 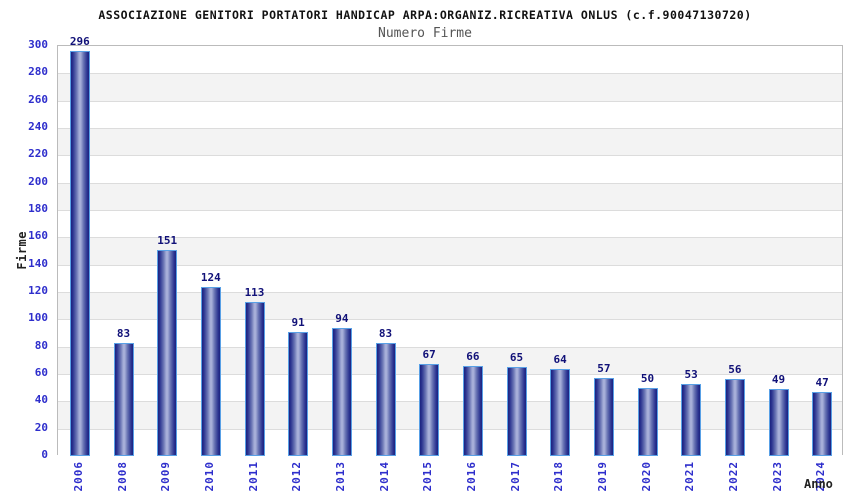 I want to click on chart-subtitle: Numero Firme, so click(x=425, y=33).